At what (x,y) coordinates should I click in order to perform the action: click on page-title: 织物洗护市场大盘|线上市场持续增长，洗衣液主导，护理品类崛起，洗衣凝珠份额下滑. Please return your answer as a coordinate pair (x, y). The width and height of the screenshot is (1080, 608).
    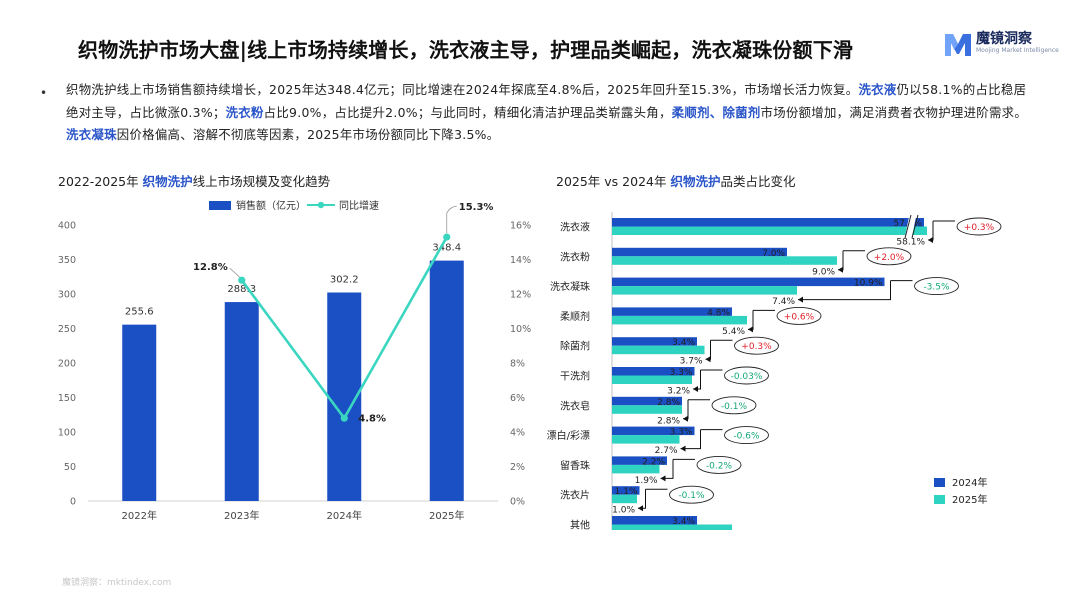
    Looking at the image, I should click on (466, 50).